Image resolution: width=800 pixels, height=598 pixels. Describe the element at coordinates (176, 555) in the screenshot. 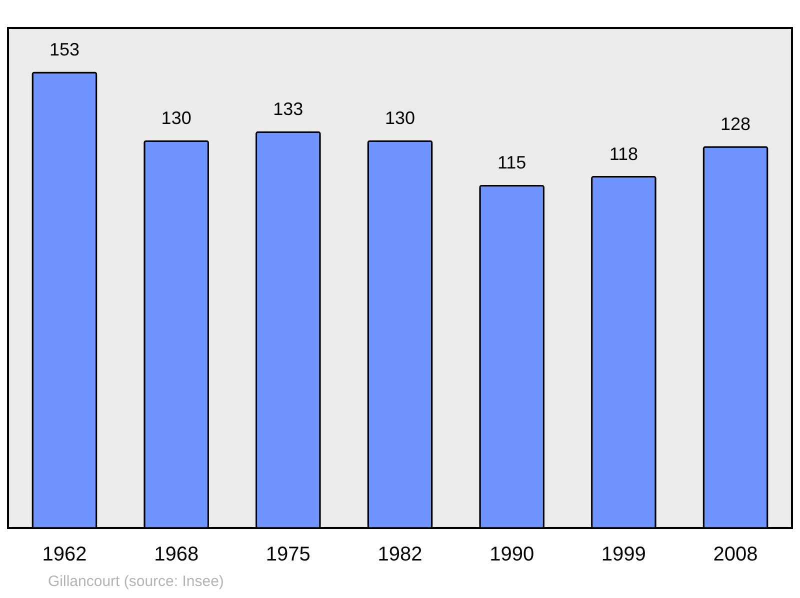

I see `x-tick-label: 1968` at that location.